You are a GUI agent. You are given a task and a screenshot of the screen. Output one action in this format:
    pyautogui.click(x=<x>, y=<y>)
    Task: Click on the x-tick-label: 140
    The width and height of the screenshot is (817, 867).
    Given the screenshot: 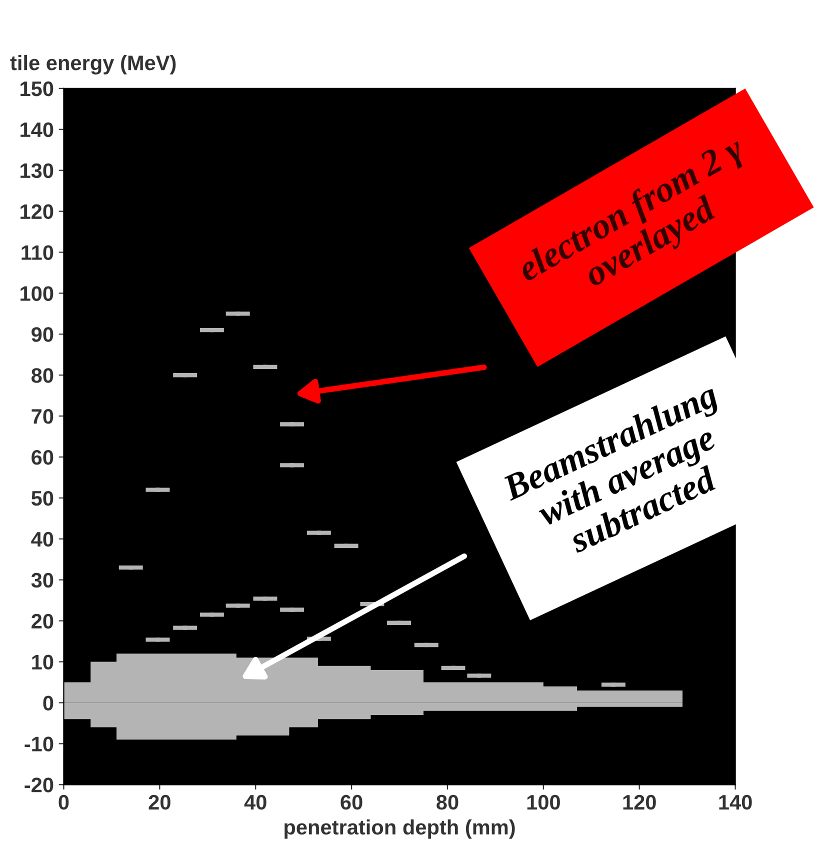 What is the action you would take?
    pyautogui.click(x=735, y=802)
    